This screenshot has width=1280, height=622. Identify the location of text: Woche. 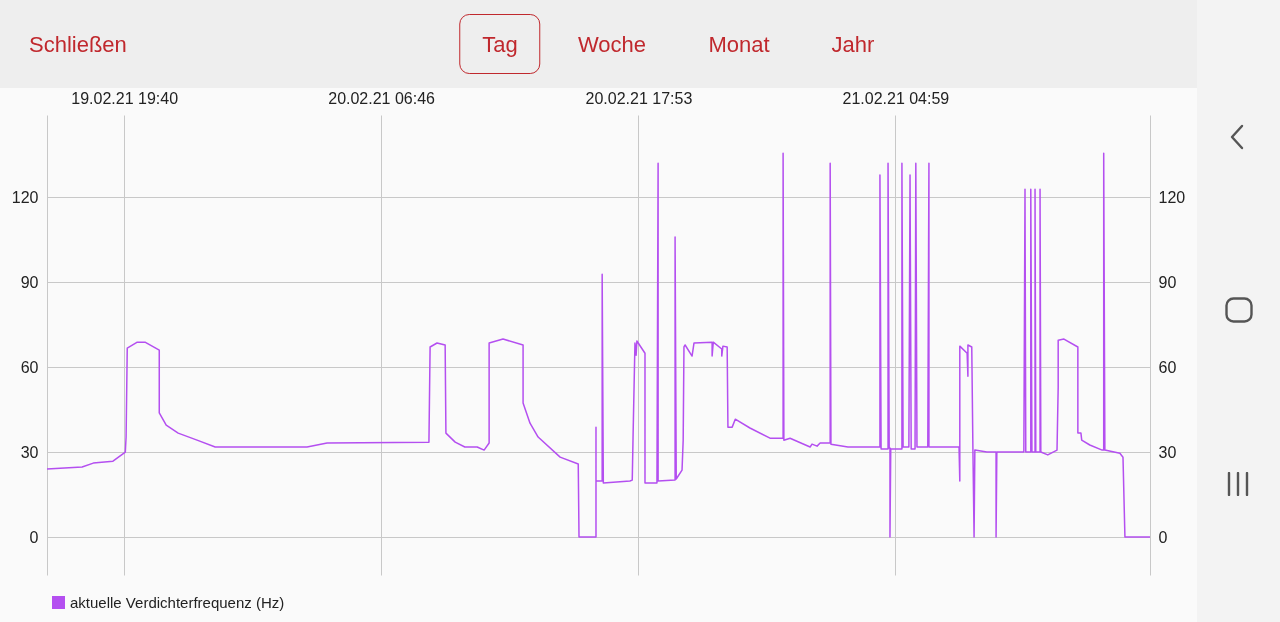
(612, 45).